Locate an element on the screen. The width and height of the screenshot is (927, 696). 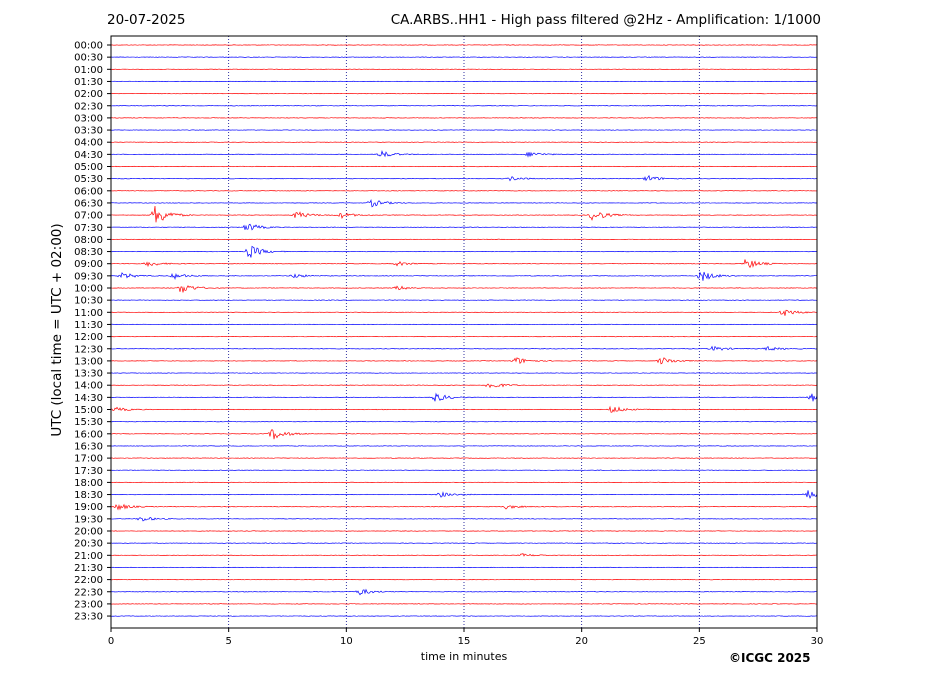
y-tick-label: 06:00 is located at coordinates (88, 191).